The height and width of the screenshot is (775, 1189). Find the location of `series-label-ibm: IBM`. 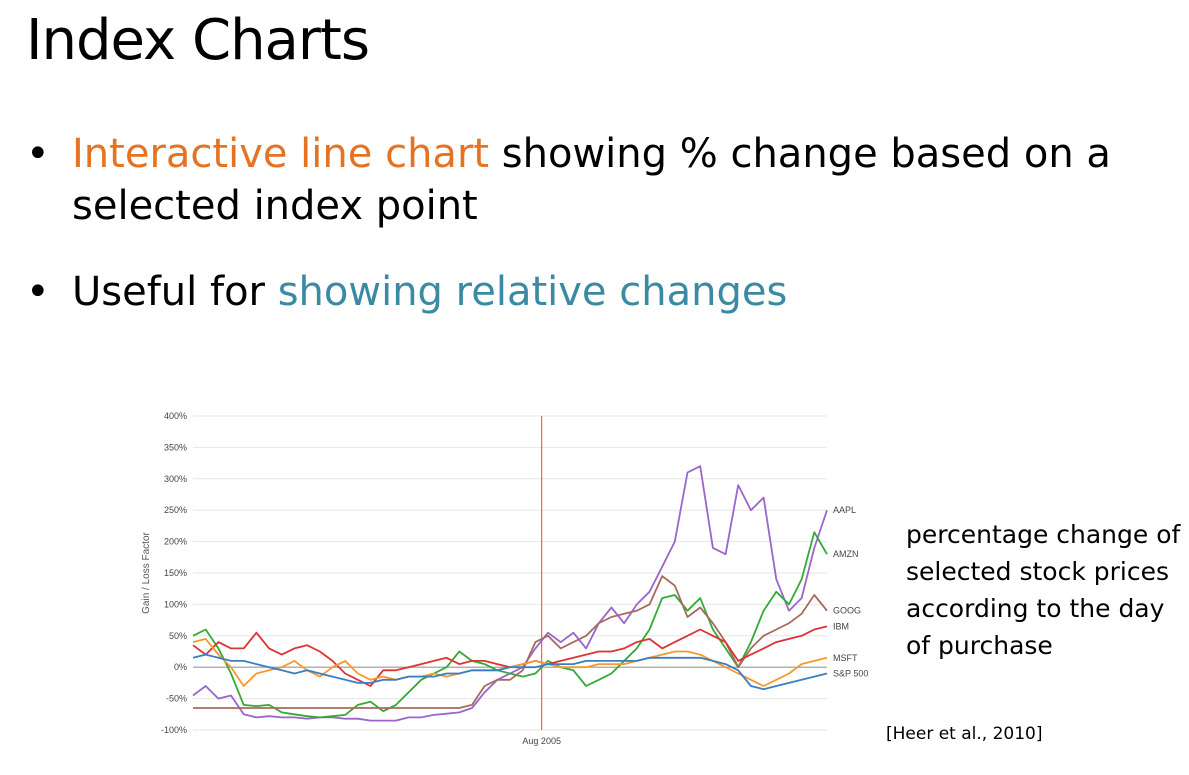

series-label-ibm: IBM is located at coordinates (841, 626).